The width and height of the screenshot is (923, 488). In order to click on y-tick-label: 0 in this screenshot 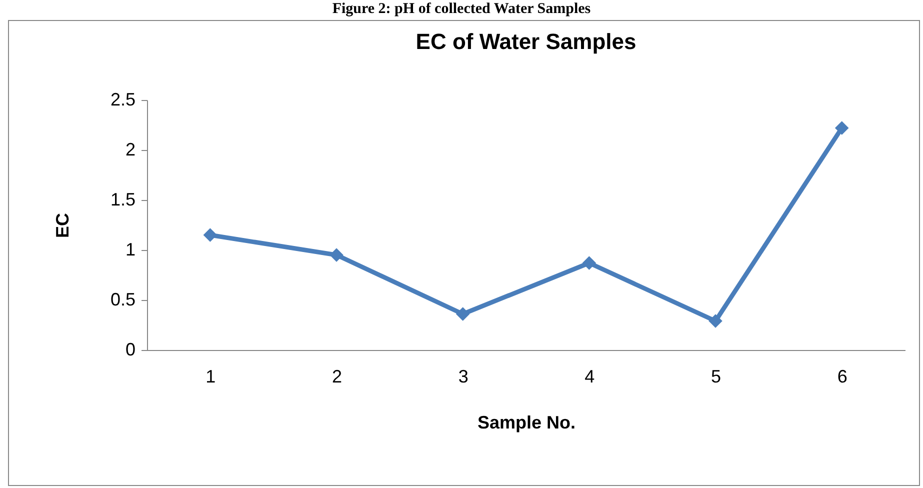, I will do `click(130, 350)`.